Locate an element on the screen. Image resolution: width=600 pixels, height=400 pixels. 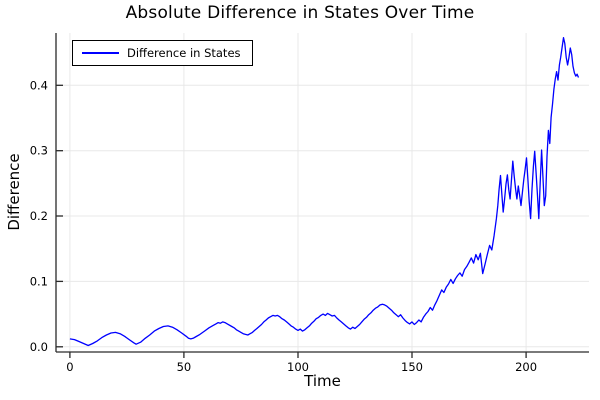
x-tick-label: 100 is located at coordinates (298, 367).